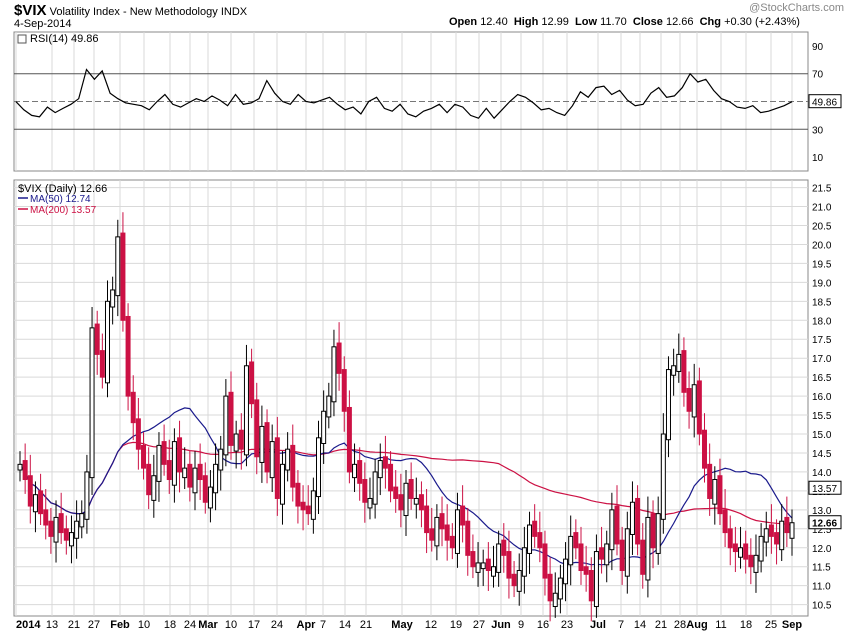 Image resolution: width=850 pixels, height=633 pixels. I want to click on close-value: 12.66, so click(679, 22).